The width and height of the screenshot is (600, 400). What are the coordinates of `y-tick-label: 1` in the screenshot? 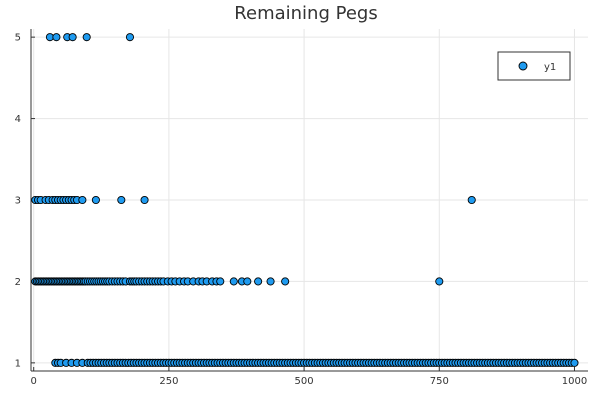 It's located at (18, 363).